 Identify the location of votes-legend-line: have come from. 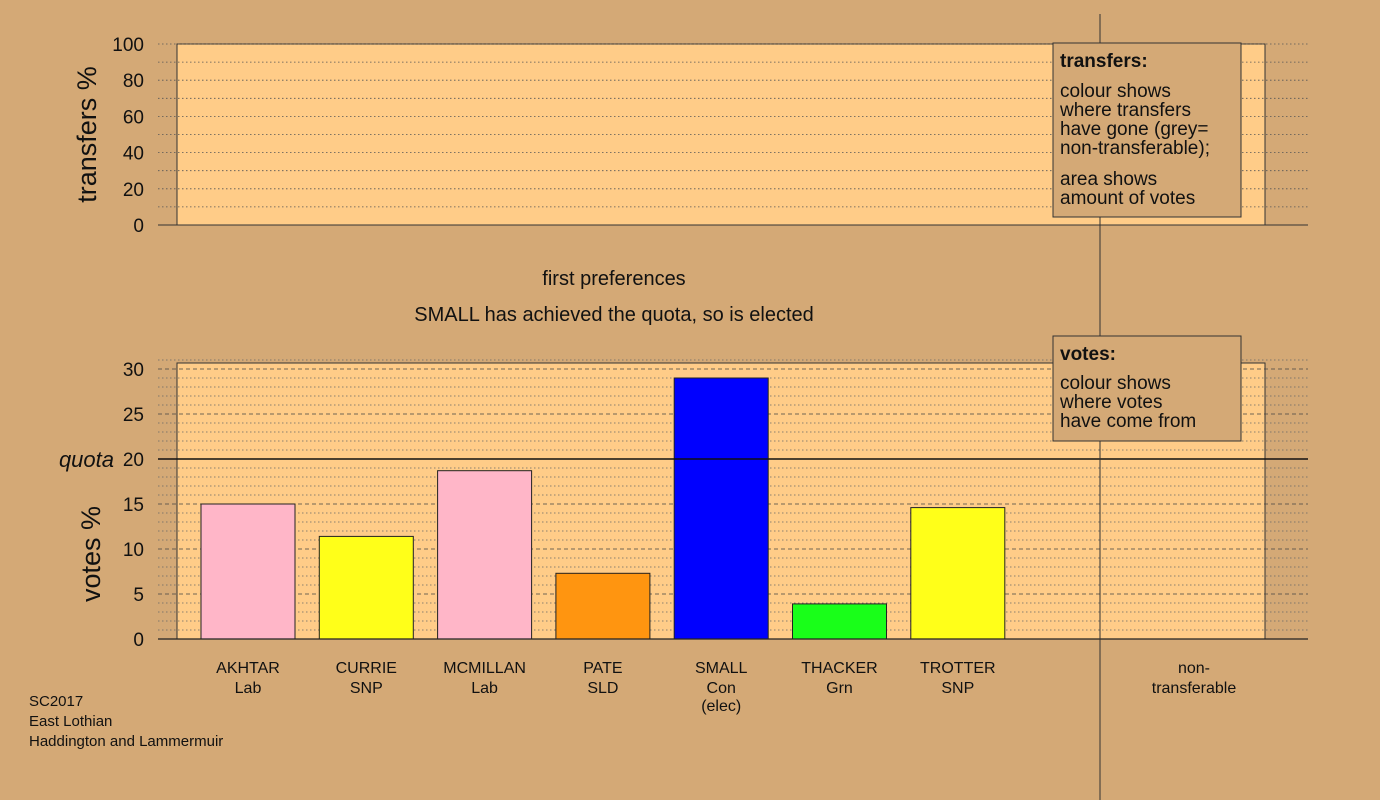
(1128, 421).